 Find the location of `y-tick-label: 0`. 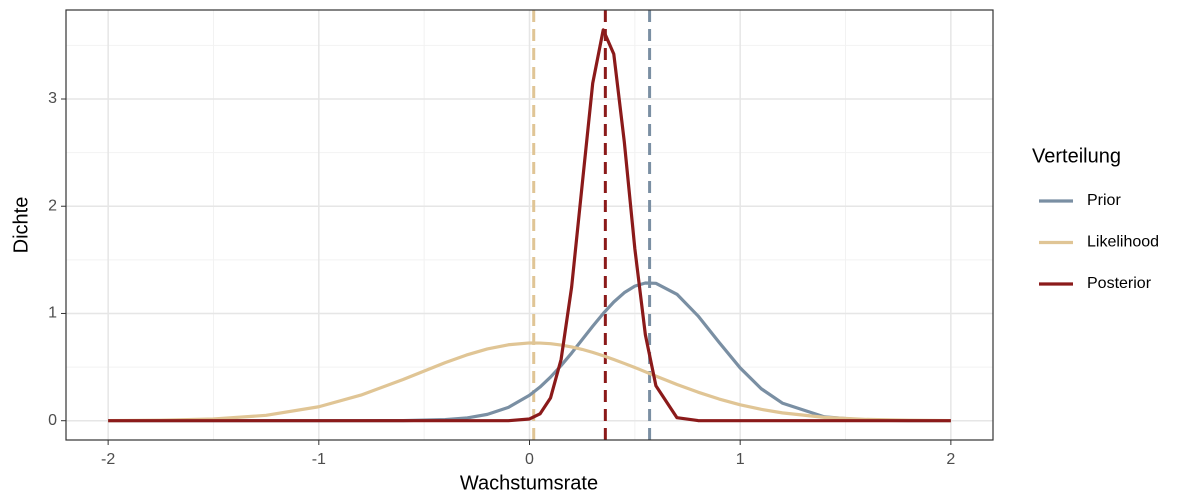

y-tick-label: 0 is located at coordinates (52, 420).